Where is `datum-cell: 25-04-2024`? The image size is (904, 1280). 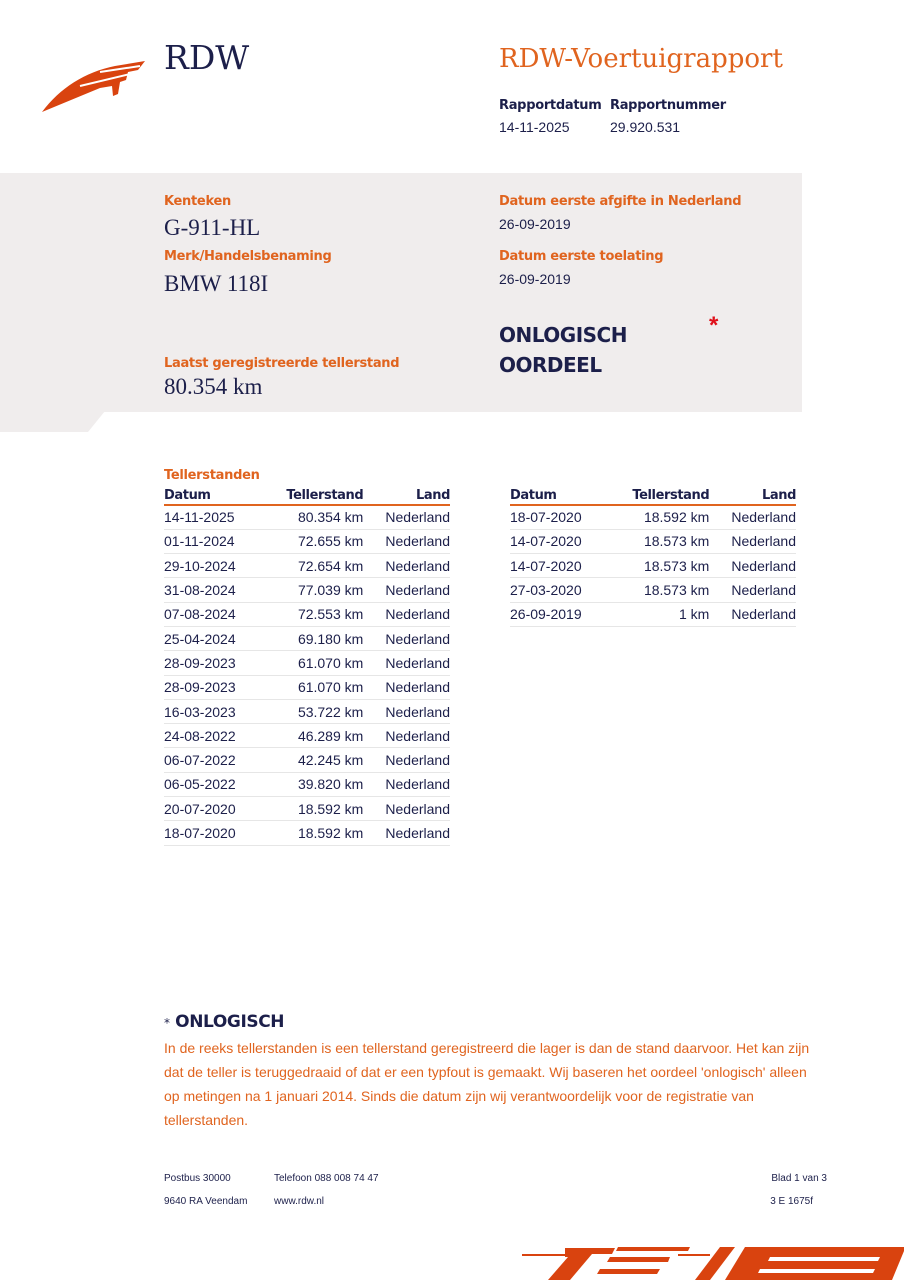 datum-cell: 25-04-2024 is located at coordinates (212, 639).